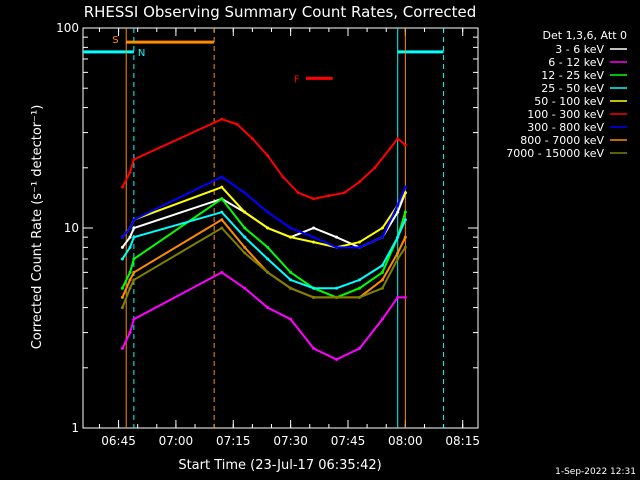 This screenshot has width=640, height=480. Describe the element at coordinates (141, 53) in the screenshot. I see `night-flag-label: N` at that location.